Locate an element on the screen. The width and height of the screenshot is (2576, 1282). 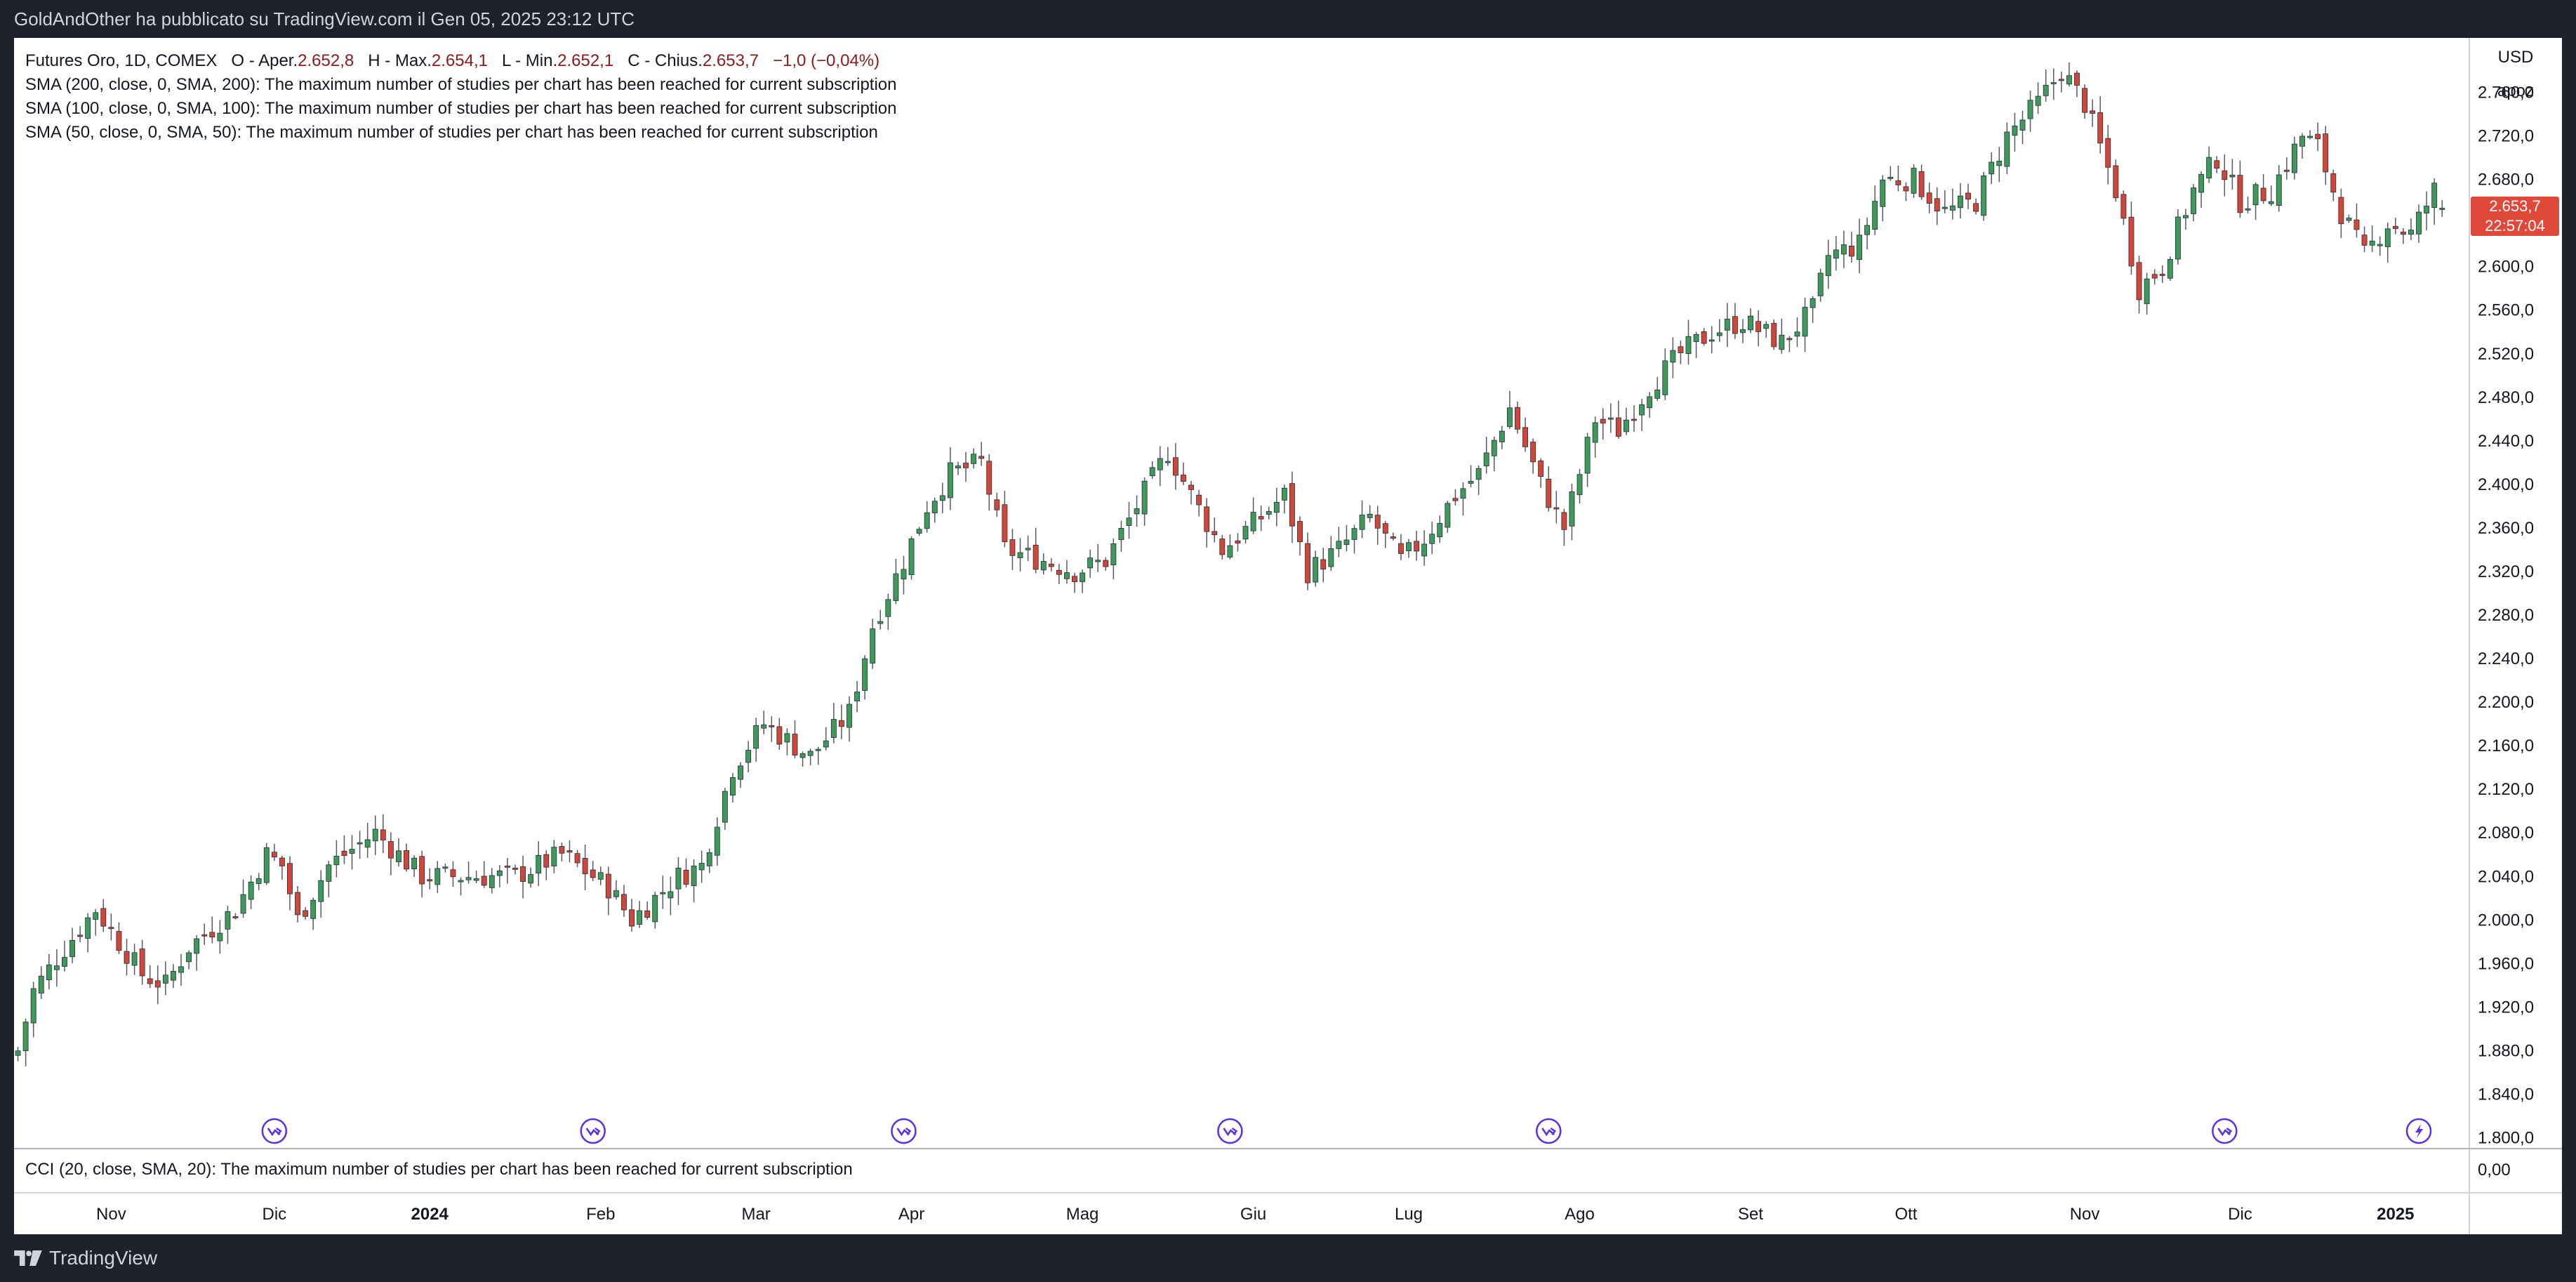
x-tick-label: Nov is located at coordinates (2085, 1214).